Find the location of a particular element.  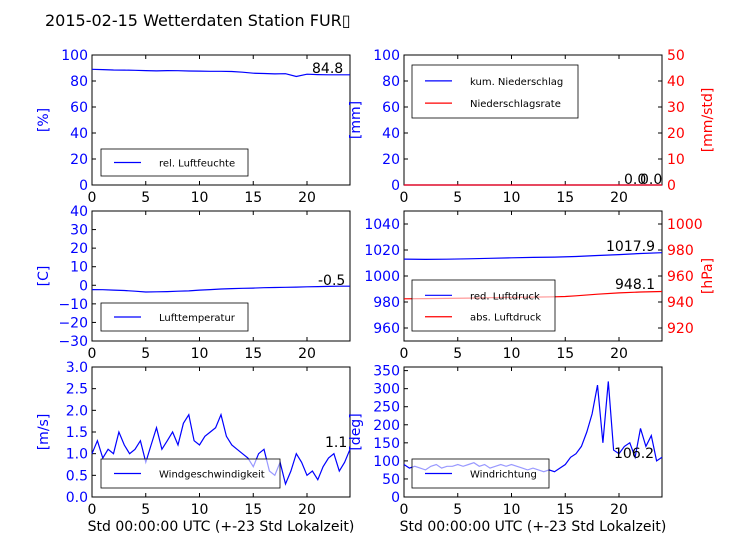

y-tick-label: 2.0 is located at coordinates (77, 411).